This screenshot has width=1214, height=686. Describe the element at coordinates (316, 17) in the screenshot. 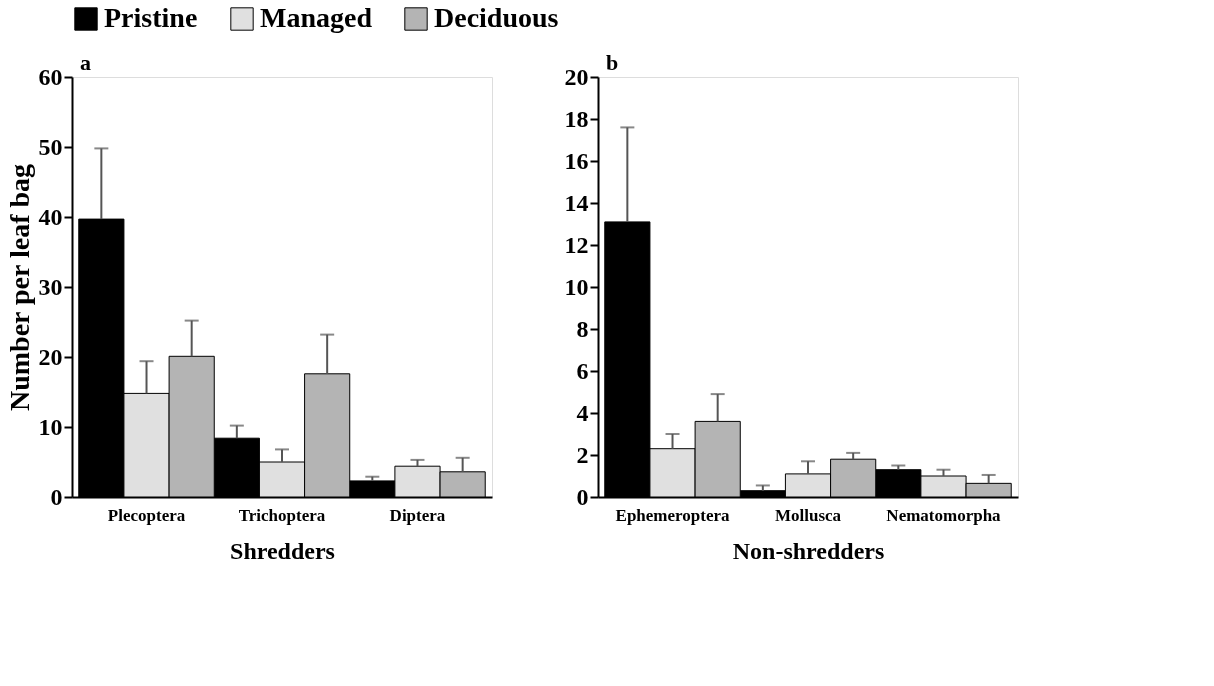

I see `legend-label: Managed` at that location.